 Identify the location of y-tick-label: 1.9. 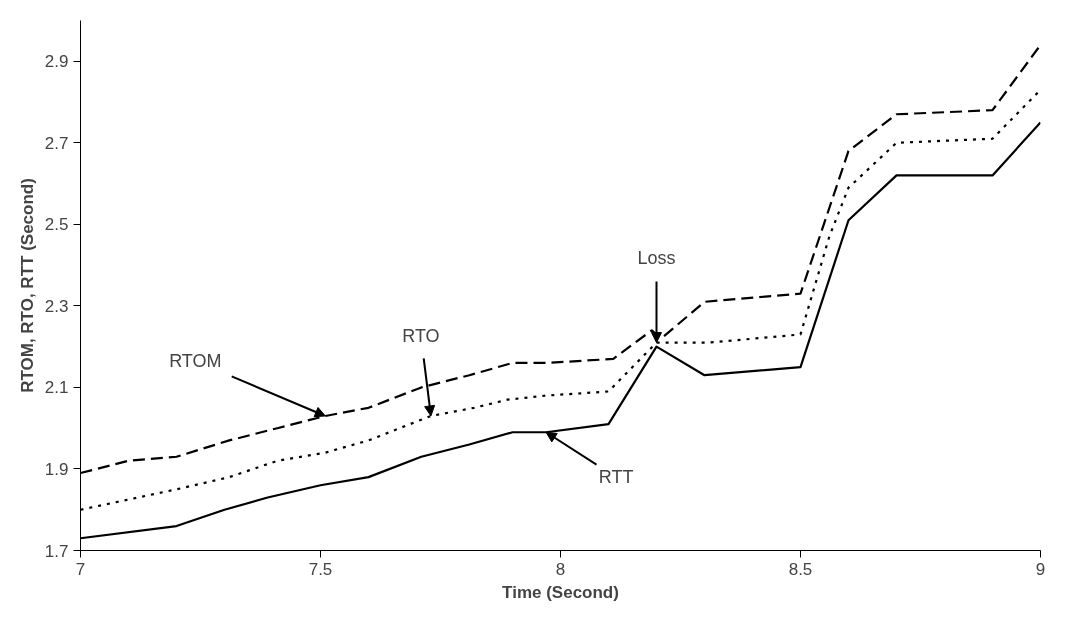
(56, 469).